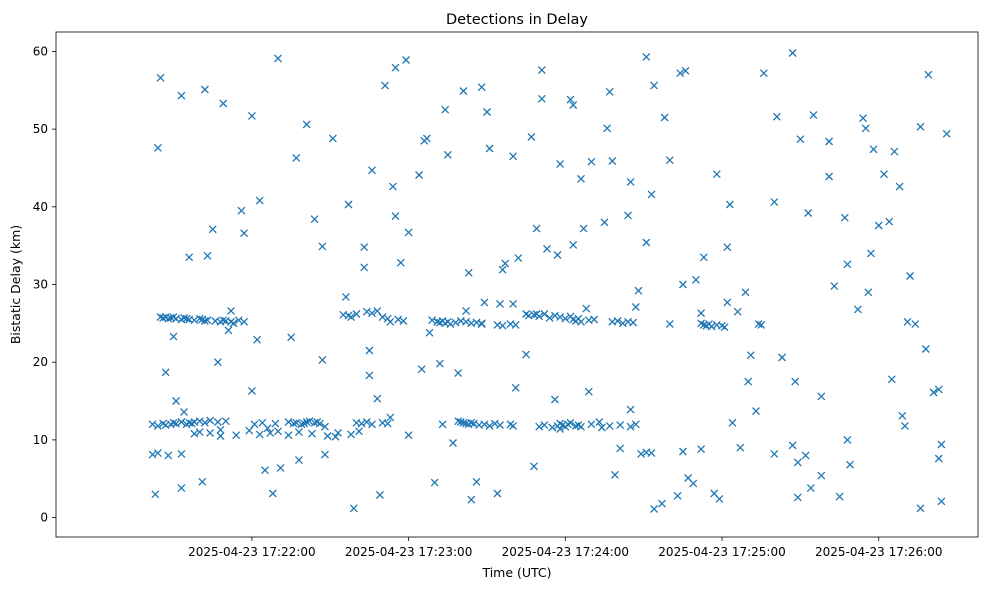 This screenshot has width=989, height=590. What do you see at coordinates (251, 552) in the screenshot?
I see `x-tick-label: 2025-04-23 17:22:00` at bounding box center [251, 552].